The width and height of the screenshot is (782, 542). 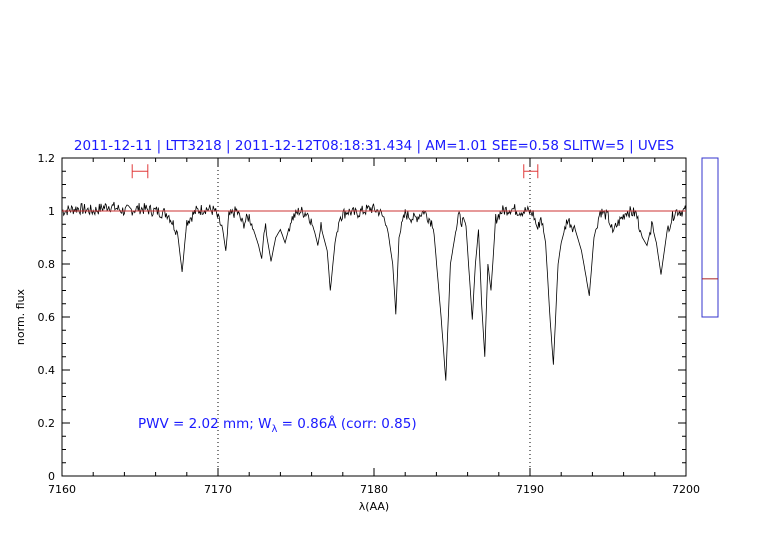 I want to click on red-error-bars, so click(x=335, y=171).